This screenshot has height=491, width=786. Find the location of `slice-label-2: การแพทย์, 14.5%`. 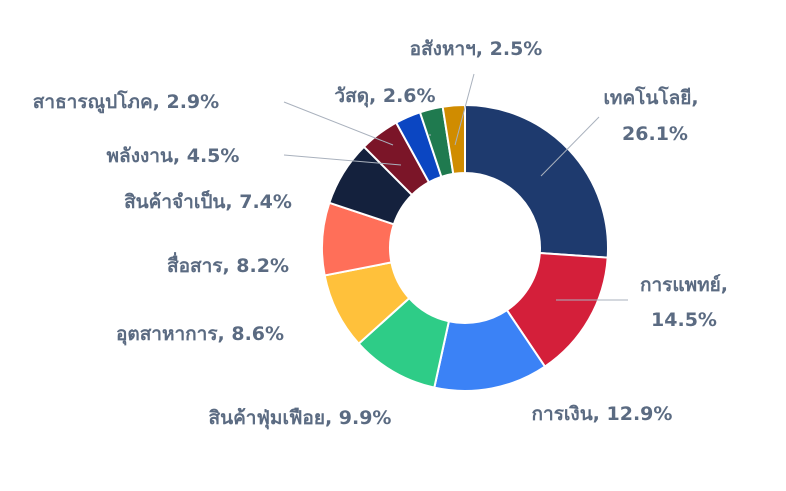

slice-label-2: การแพทย์, 14.5% is located at coordinates (684, 302).